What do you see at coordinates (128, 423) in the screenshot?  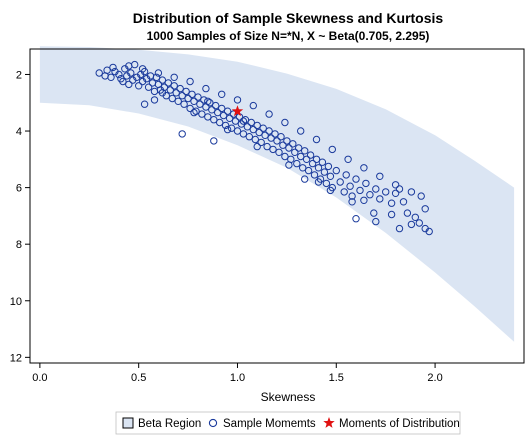 I see `legend-beta-region-swatch` at bounding box center [128, 423].